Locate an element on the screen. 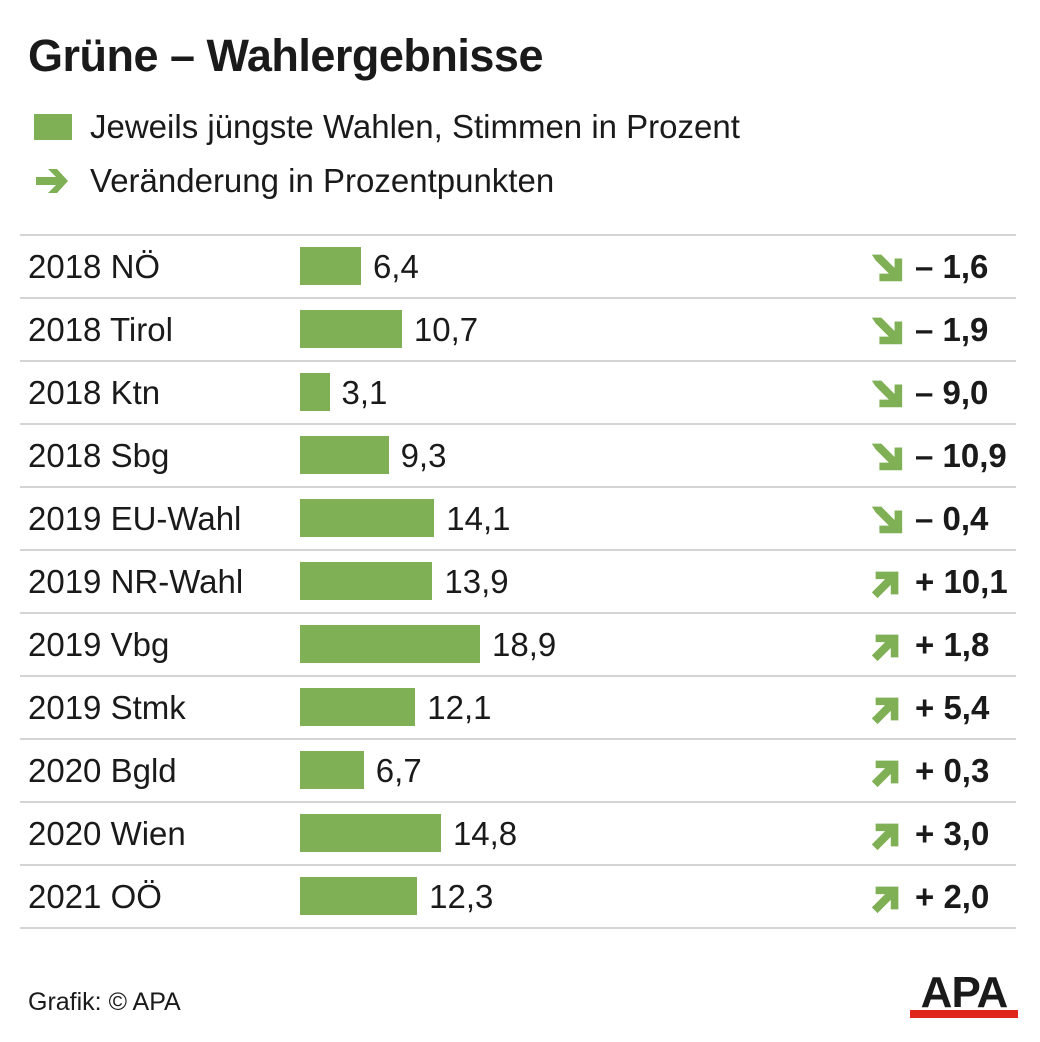 The width and height of the screenshot is (1040, 1042). bar-value-label: 12,1 is located at coordinates (459, 707).